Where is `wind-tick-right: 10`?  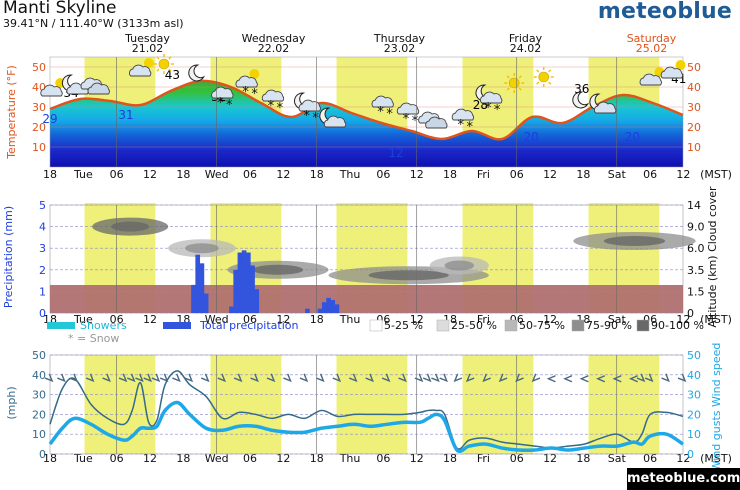 wind-tick-right: 10 is located at coordinates (694, 434).